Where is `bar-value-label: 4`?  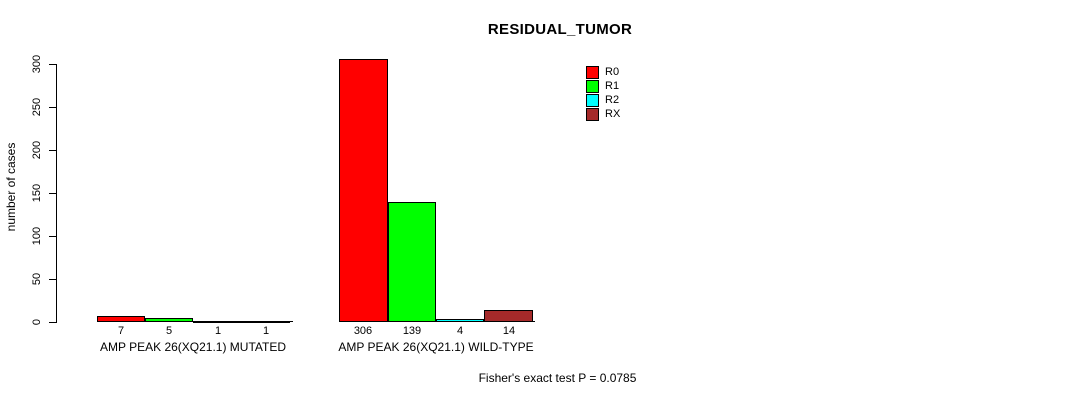
bar-value-label: 4 is located at coordinates (460, 331).